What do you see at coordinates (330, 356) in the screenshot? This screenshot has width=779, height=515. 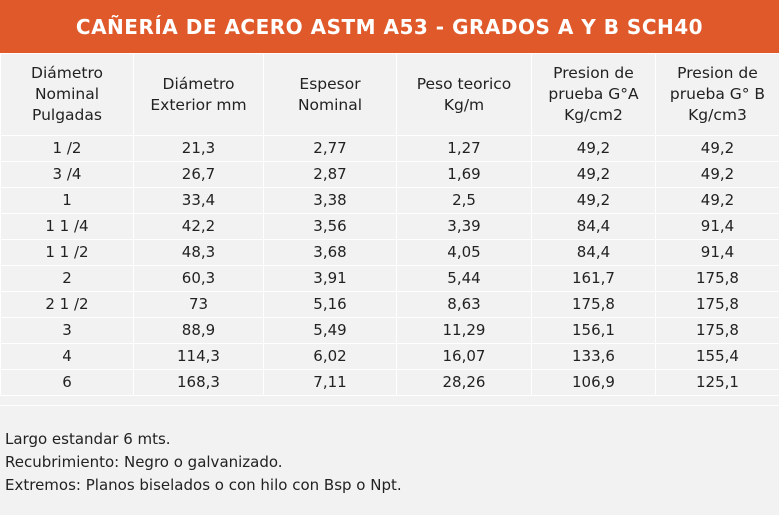 I see `cell-wall-thickness: 6,02` at bounding box center [330, 356].